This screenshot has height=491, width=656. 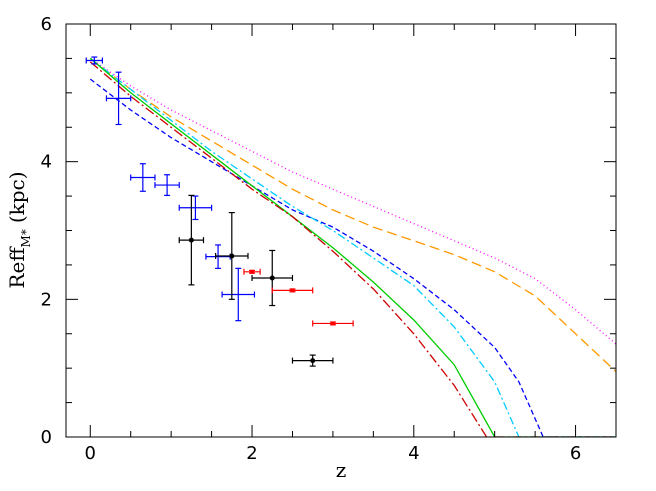 I want to click on y-tick-label: 4, so click(x=46, y=162).